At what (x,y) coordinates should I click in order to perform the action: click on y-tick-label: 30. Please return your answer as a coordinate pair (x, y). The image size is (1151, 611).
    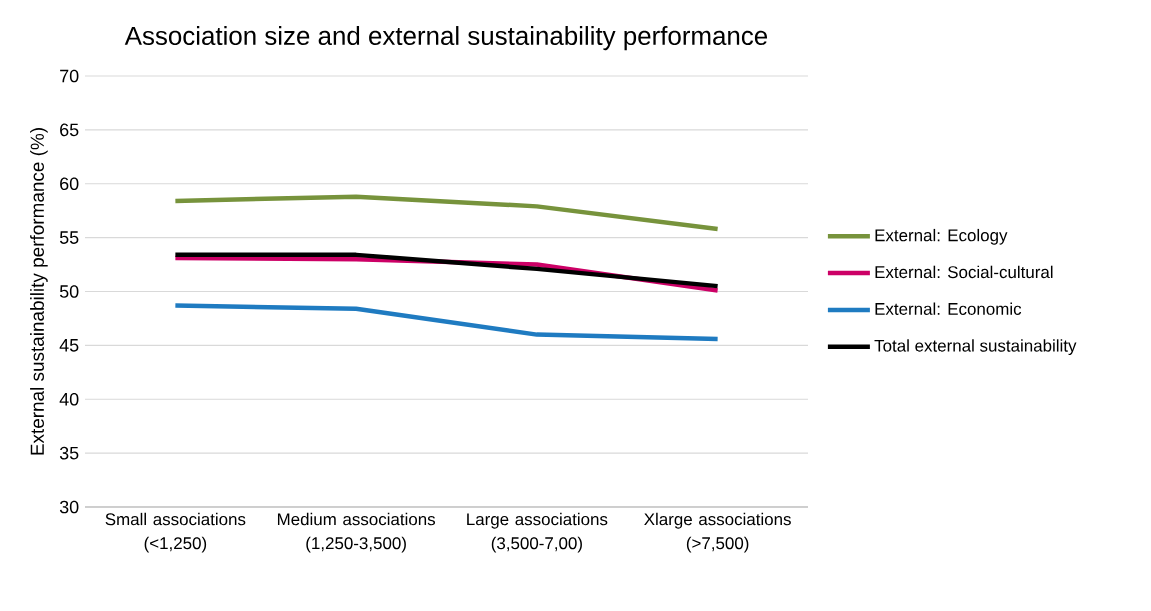
    Looking at the image, I should click on (69, 507).